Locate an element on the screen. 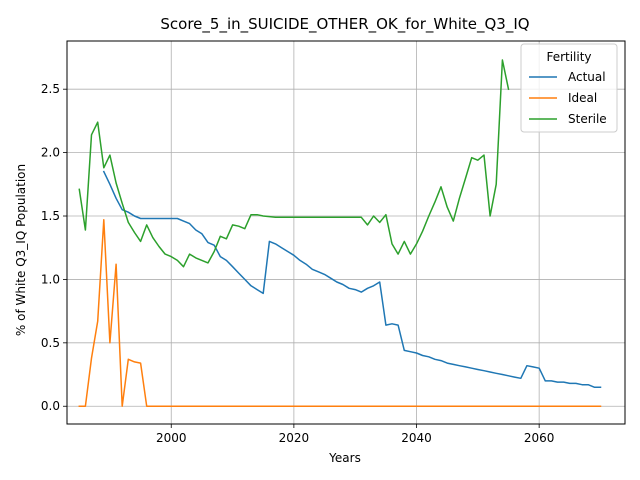 The height and width of the screenshot is (480, 640). y-axis-label: % of White Q3_IQ Population is located at coordinates (21, 250).